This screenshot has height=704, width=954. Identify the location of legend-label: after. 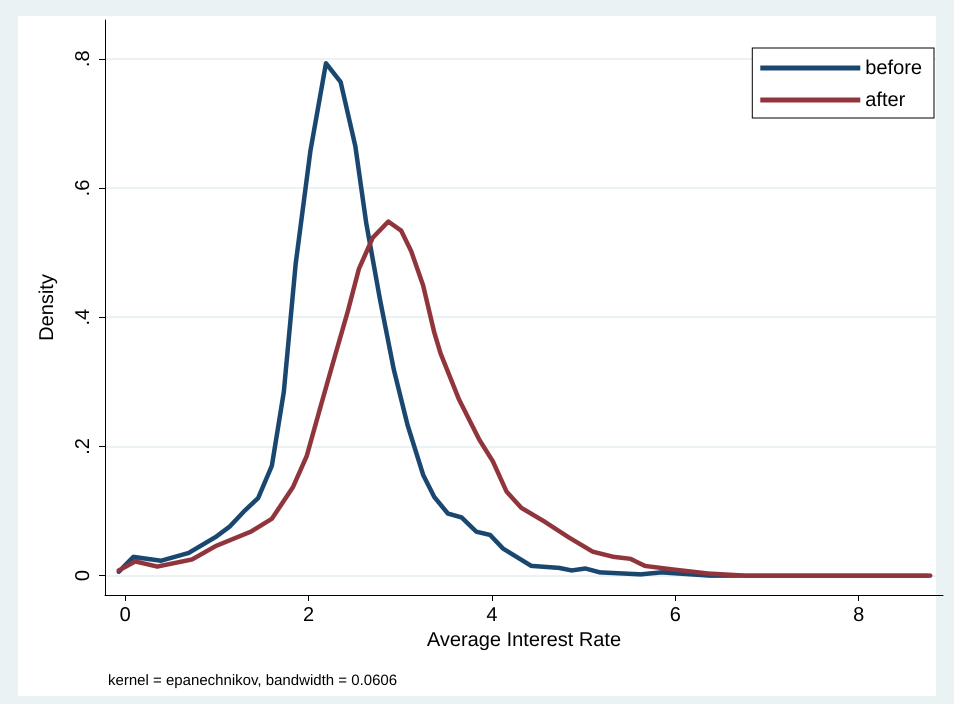
(885, 100).